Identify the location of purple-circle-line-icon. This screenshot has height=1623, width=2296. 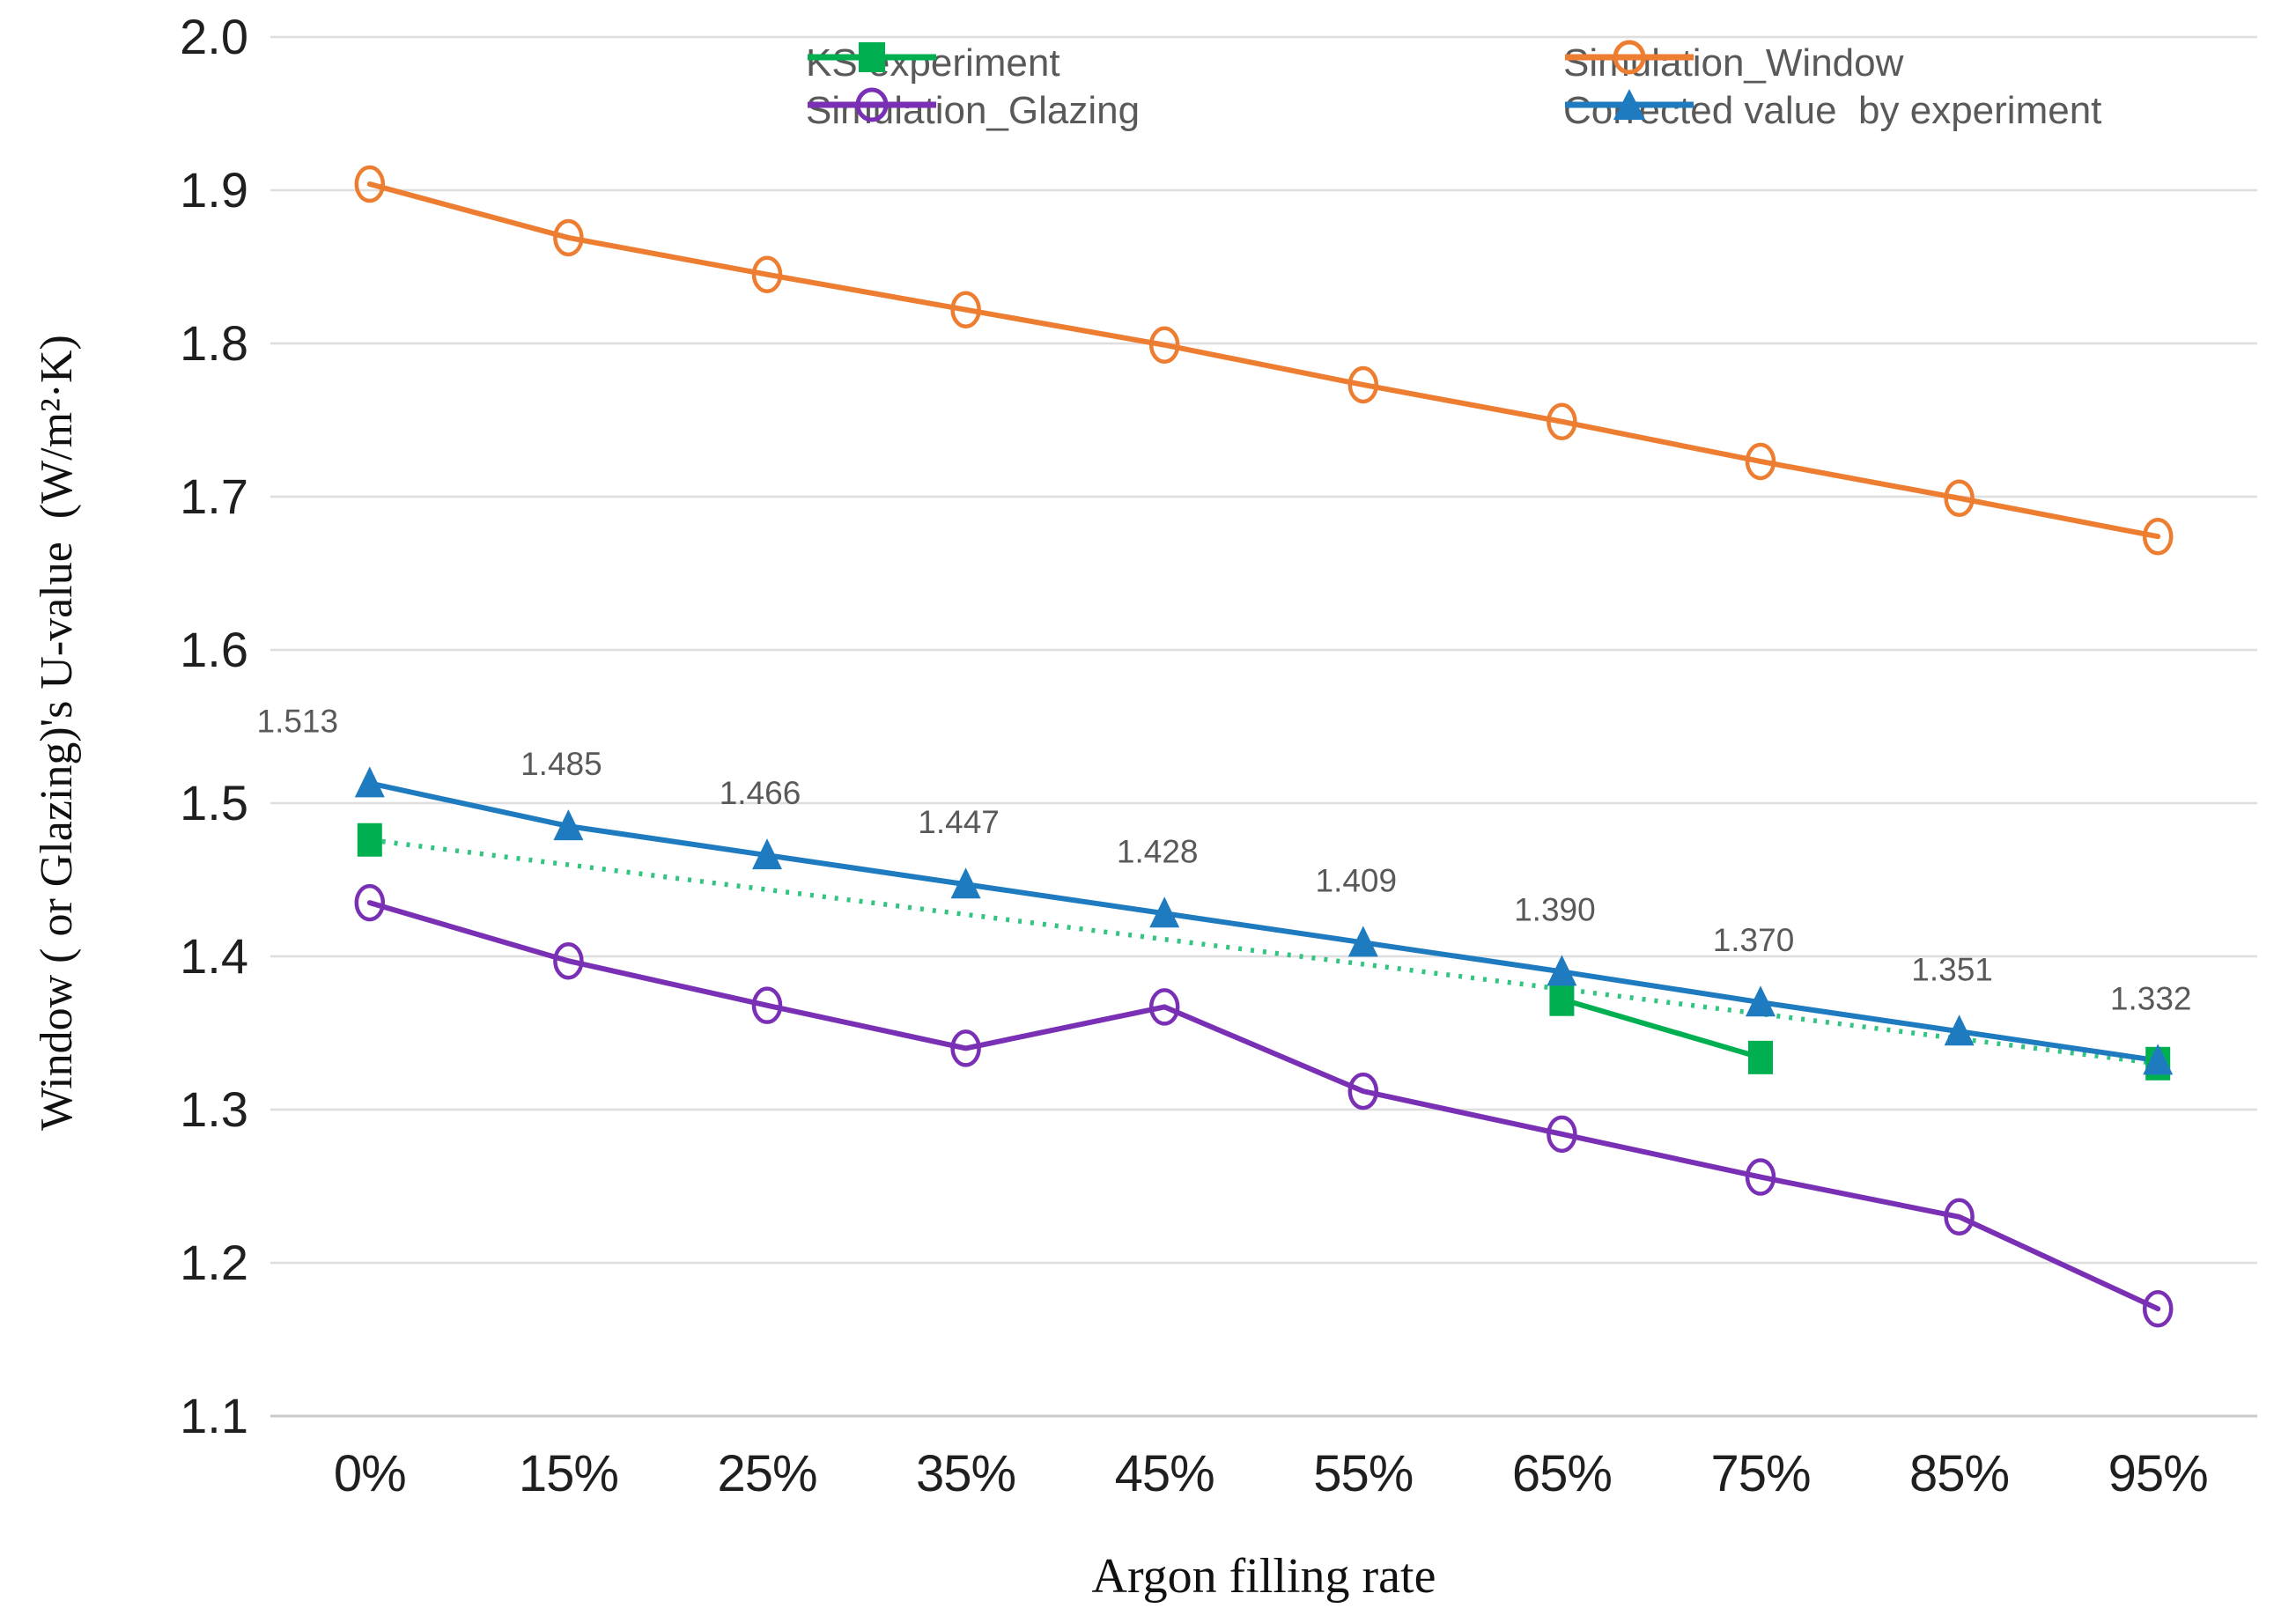
(872, 105).